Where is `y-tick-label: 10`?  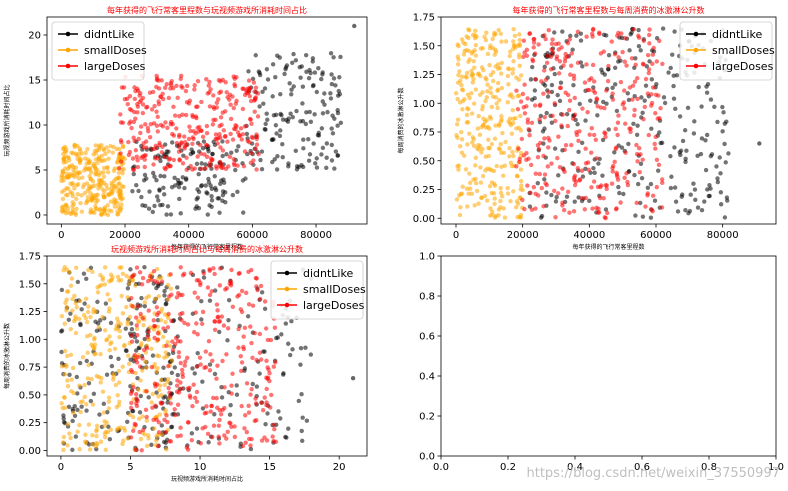
y-tick-label: 10 is located at coordinates (34, 126).